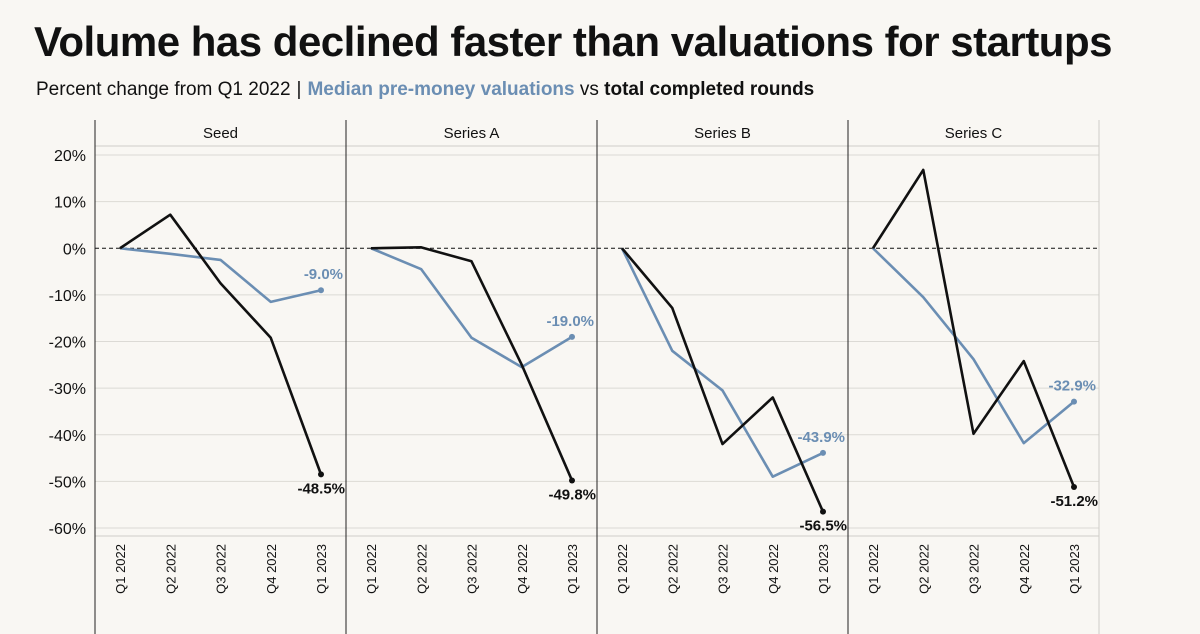  What do you see at coordinates (220, 133) in the screenshot?
I see `panel-header: Seed` at bounding box center [220, 133].